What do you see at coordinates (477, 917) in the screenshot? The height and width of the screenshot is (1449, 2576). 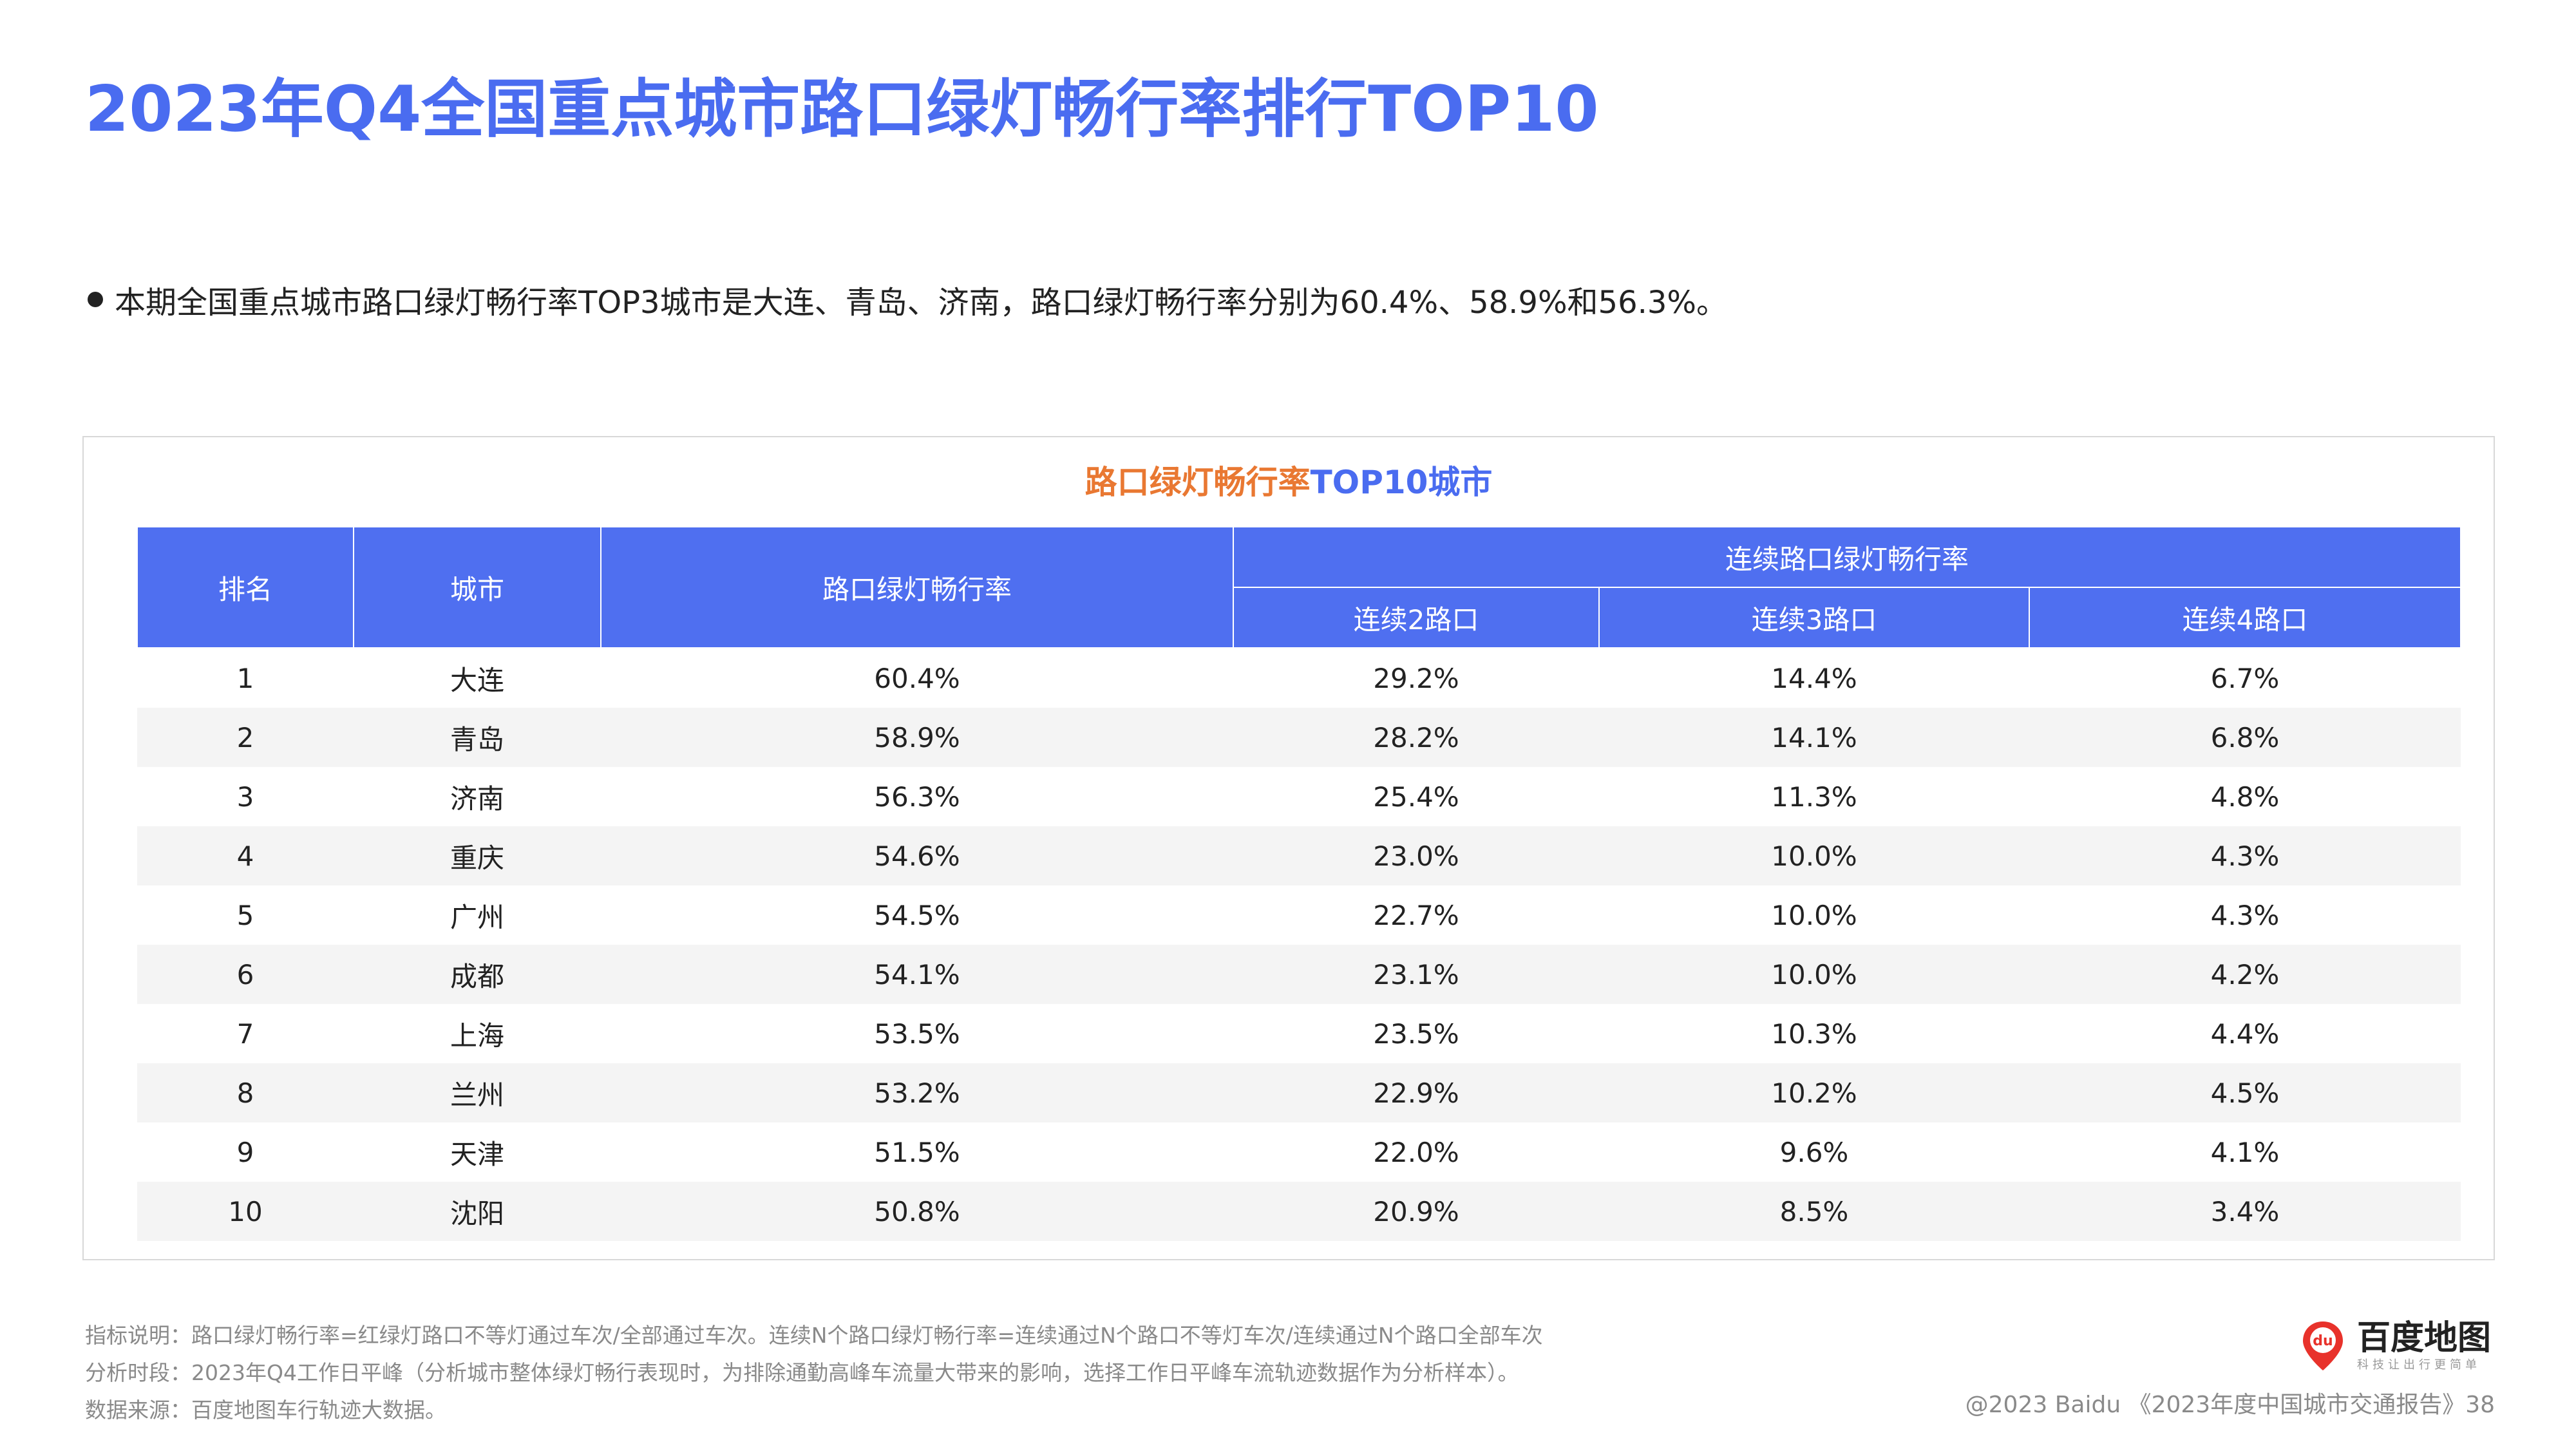 I see `cell-city: 广州` at bounding box center [477, 917].